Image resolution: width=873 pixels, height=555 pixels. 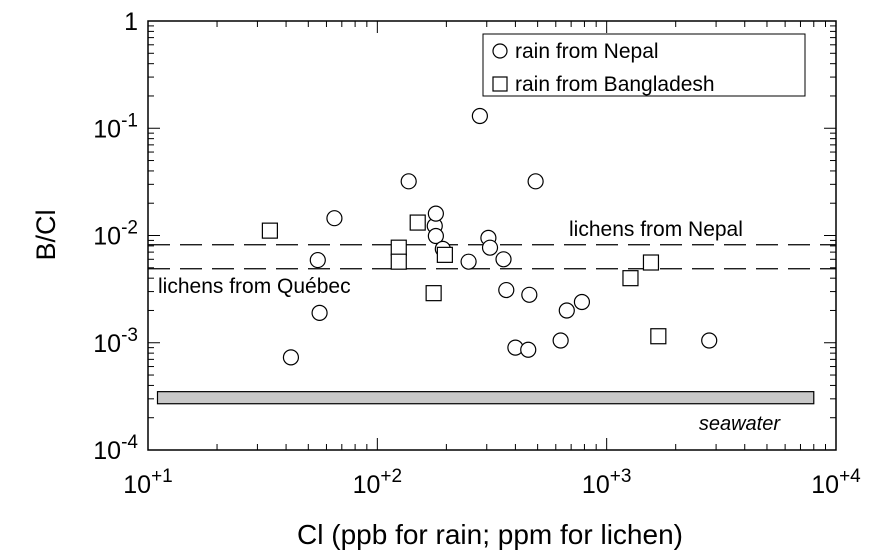 I want to click on y-tick-label: 10⁻⁴, so click(x=115, y=448).